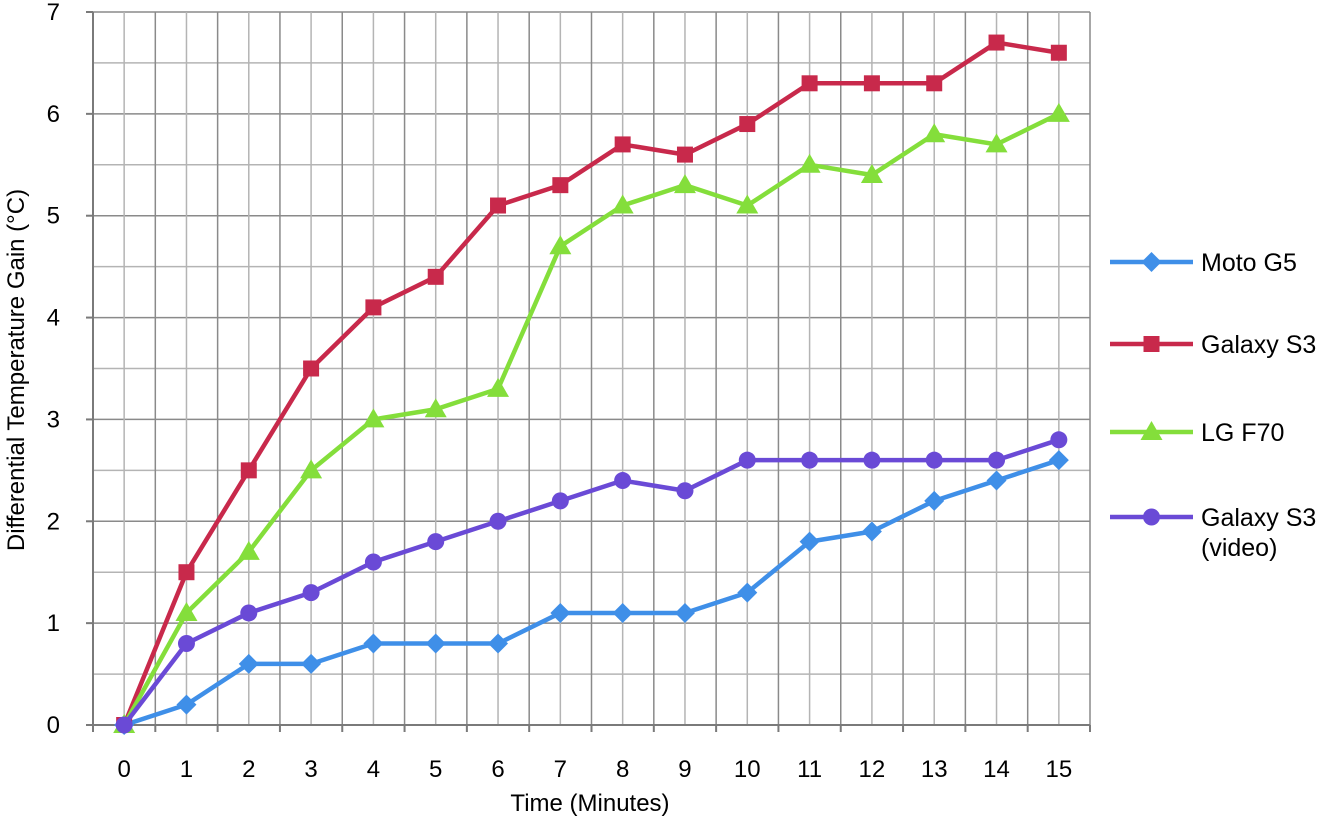  What do you see at coordinates (622, 769) in the screenshot?
I see `x-tick-label: 8` at bounding box center [622, 769].